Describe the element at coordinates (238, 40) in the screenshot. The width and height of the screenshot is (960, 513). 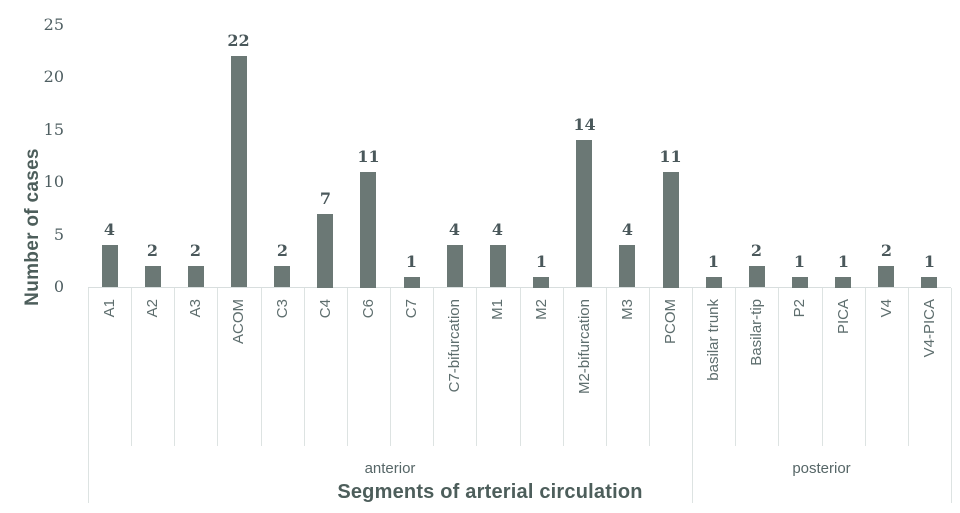
I see `bar-value-label: 22` at that location.